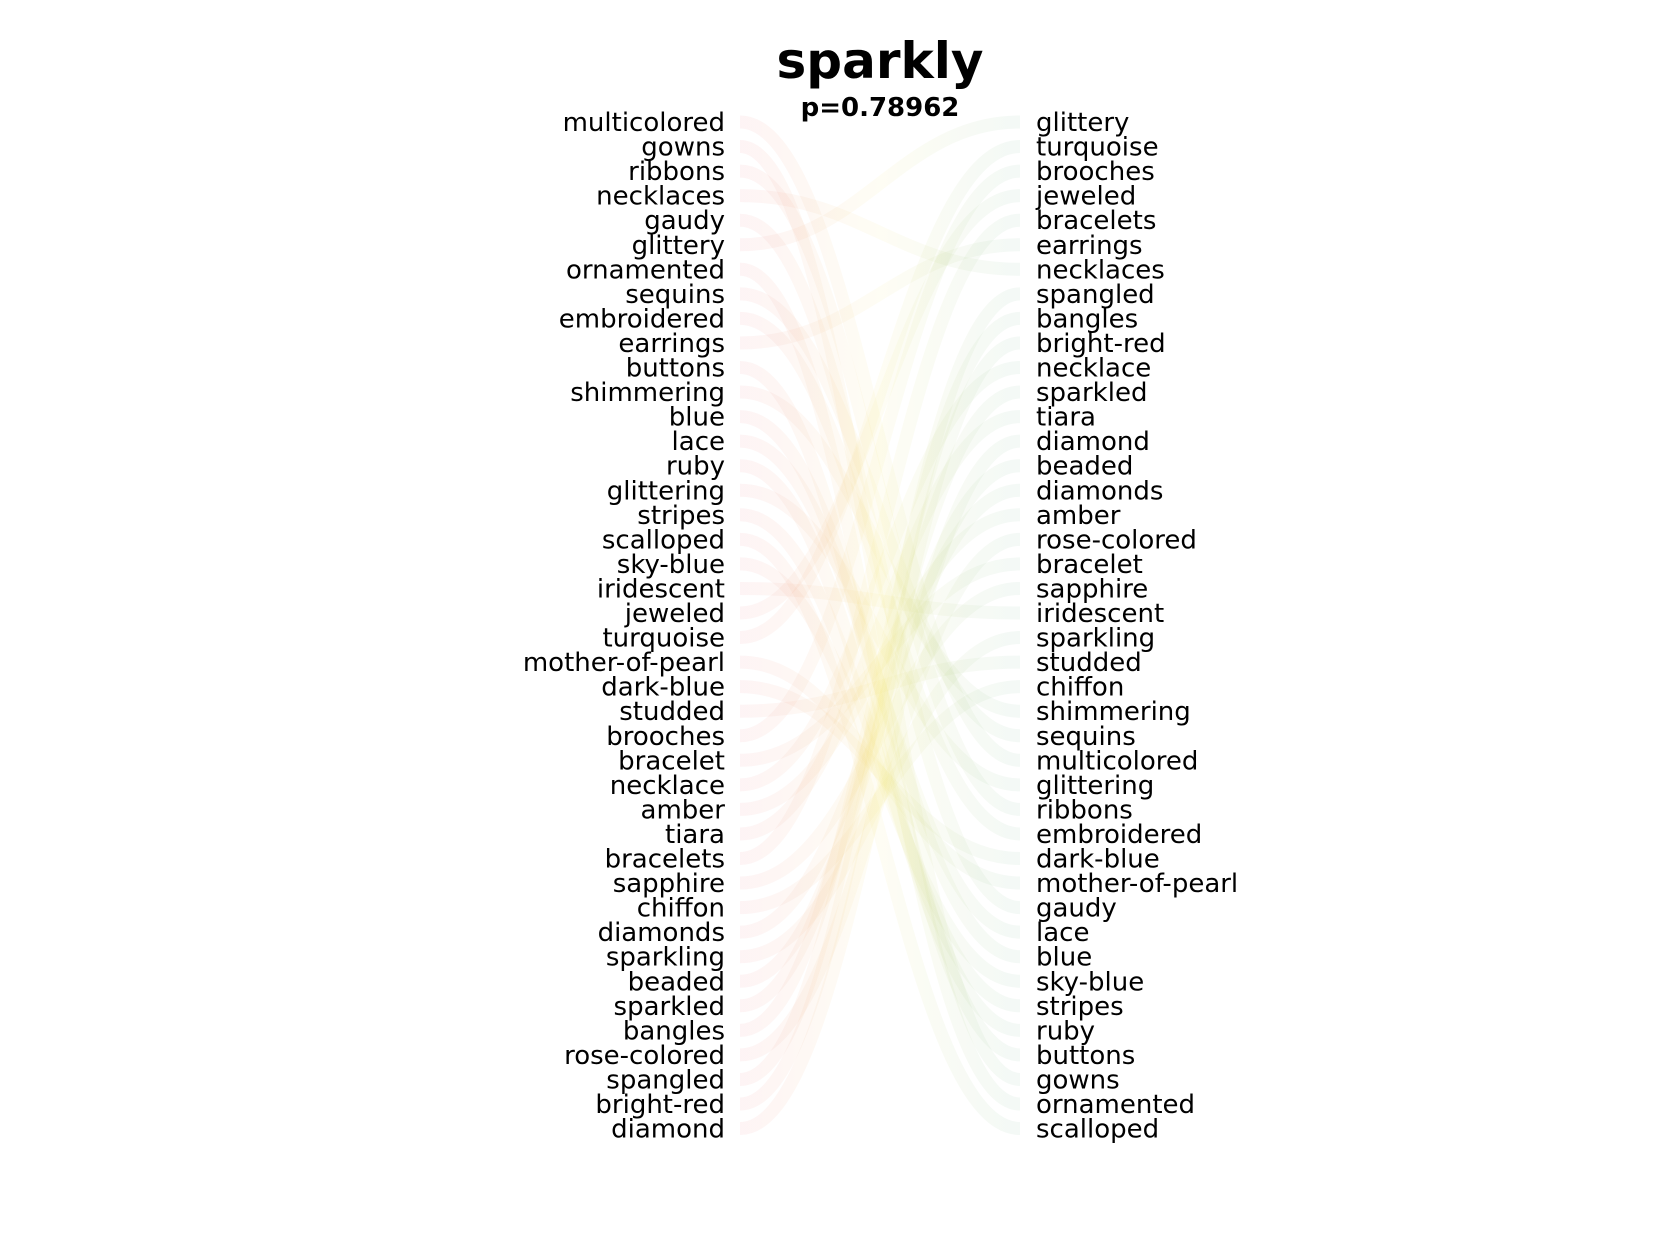 This screenshot has width=1680, height=1260. I want to click on left-label: chiffon, so click(681, 909).